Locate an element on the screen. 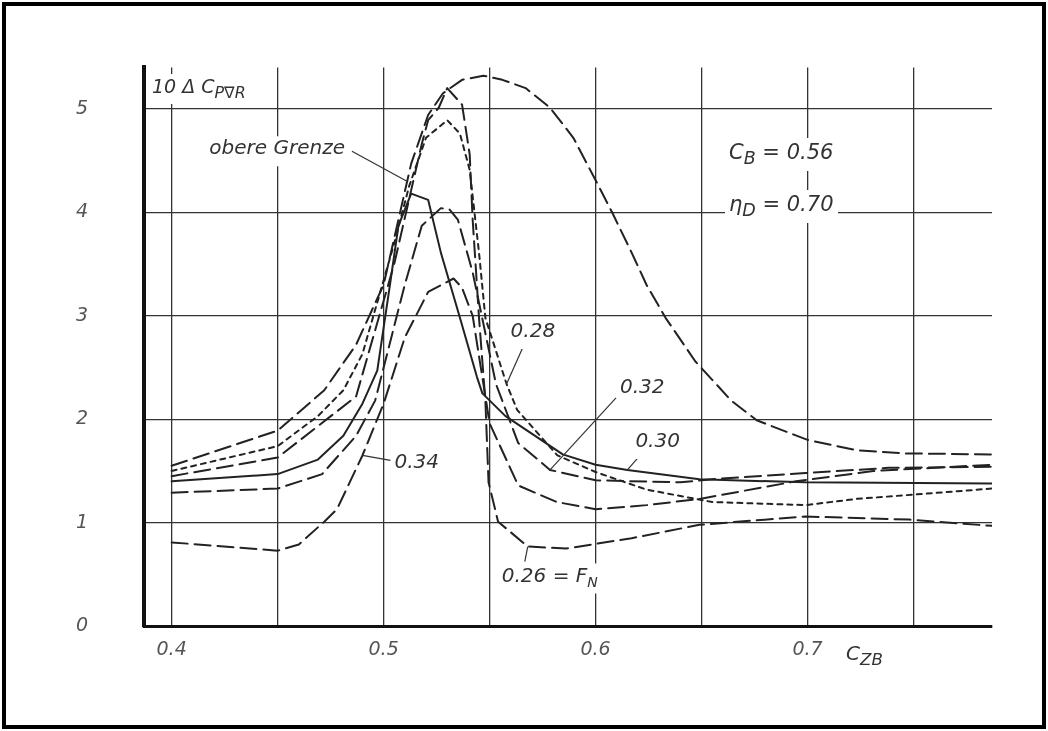  annotation: 0.30 is located at coordinates (657, 440).